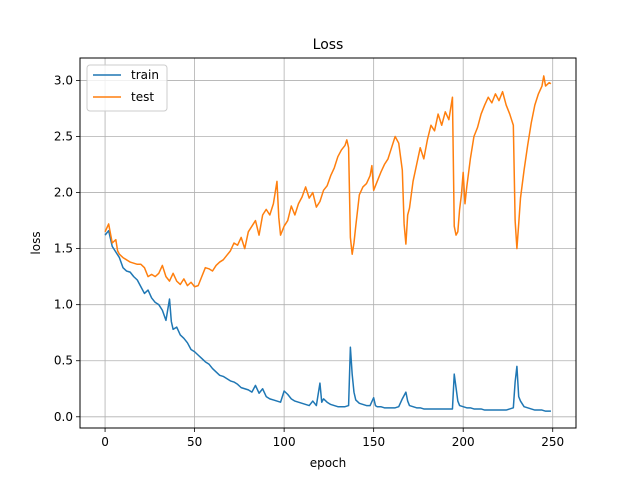 The image size is (640, 480). I want to click on x-tick-label: 0, so click(105, 442).